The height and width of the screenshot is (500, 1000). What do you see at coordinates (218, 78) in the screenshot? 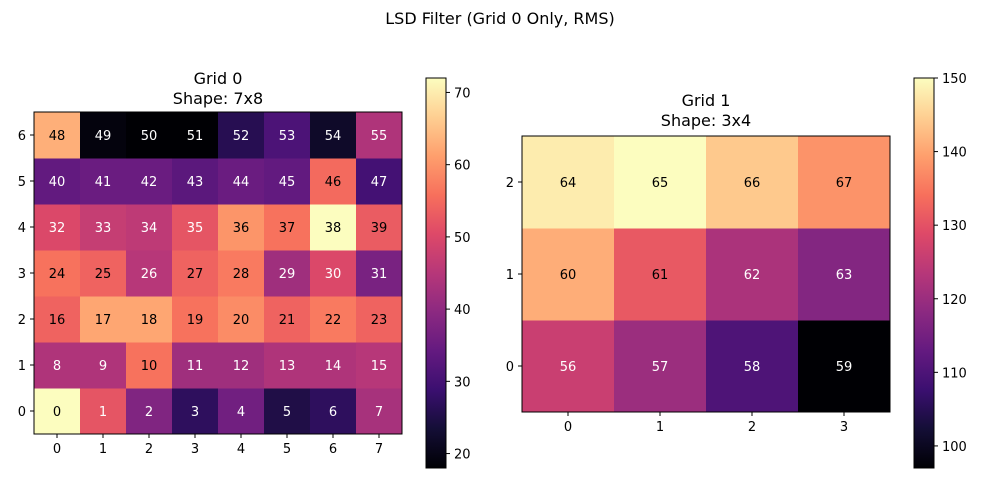
I see `grid-0-title: Grid 0` at bounding box center [218, 78].